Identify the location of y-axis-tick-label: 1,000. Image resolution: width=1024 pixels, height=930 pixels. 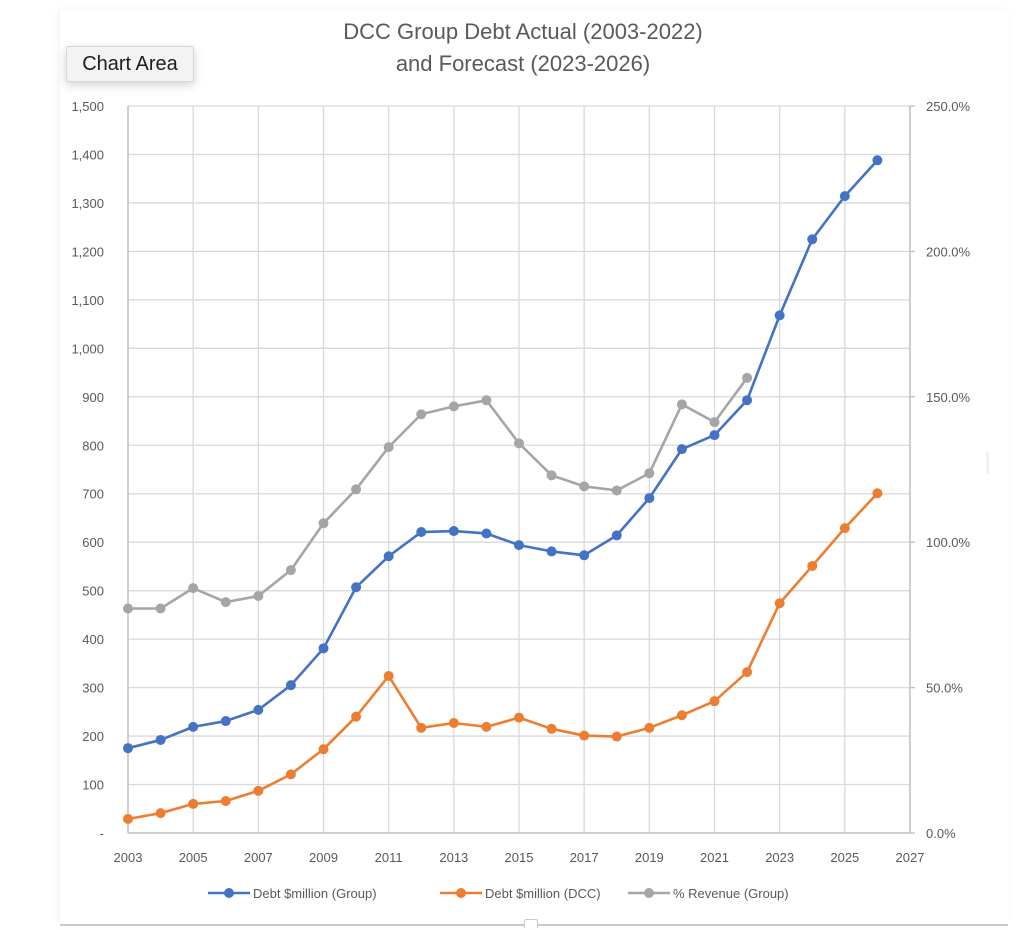
(87, 348).